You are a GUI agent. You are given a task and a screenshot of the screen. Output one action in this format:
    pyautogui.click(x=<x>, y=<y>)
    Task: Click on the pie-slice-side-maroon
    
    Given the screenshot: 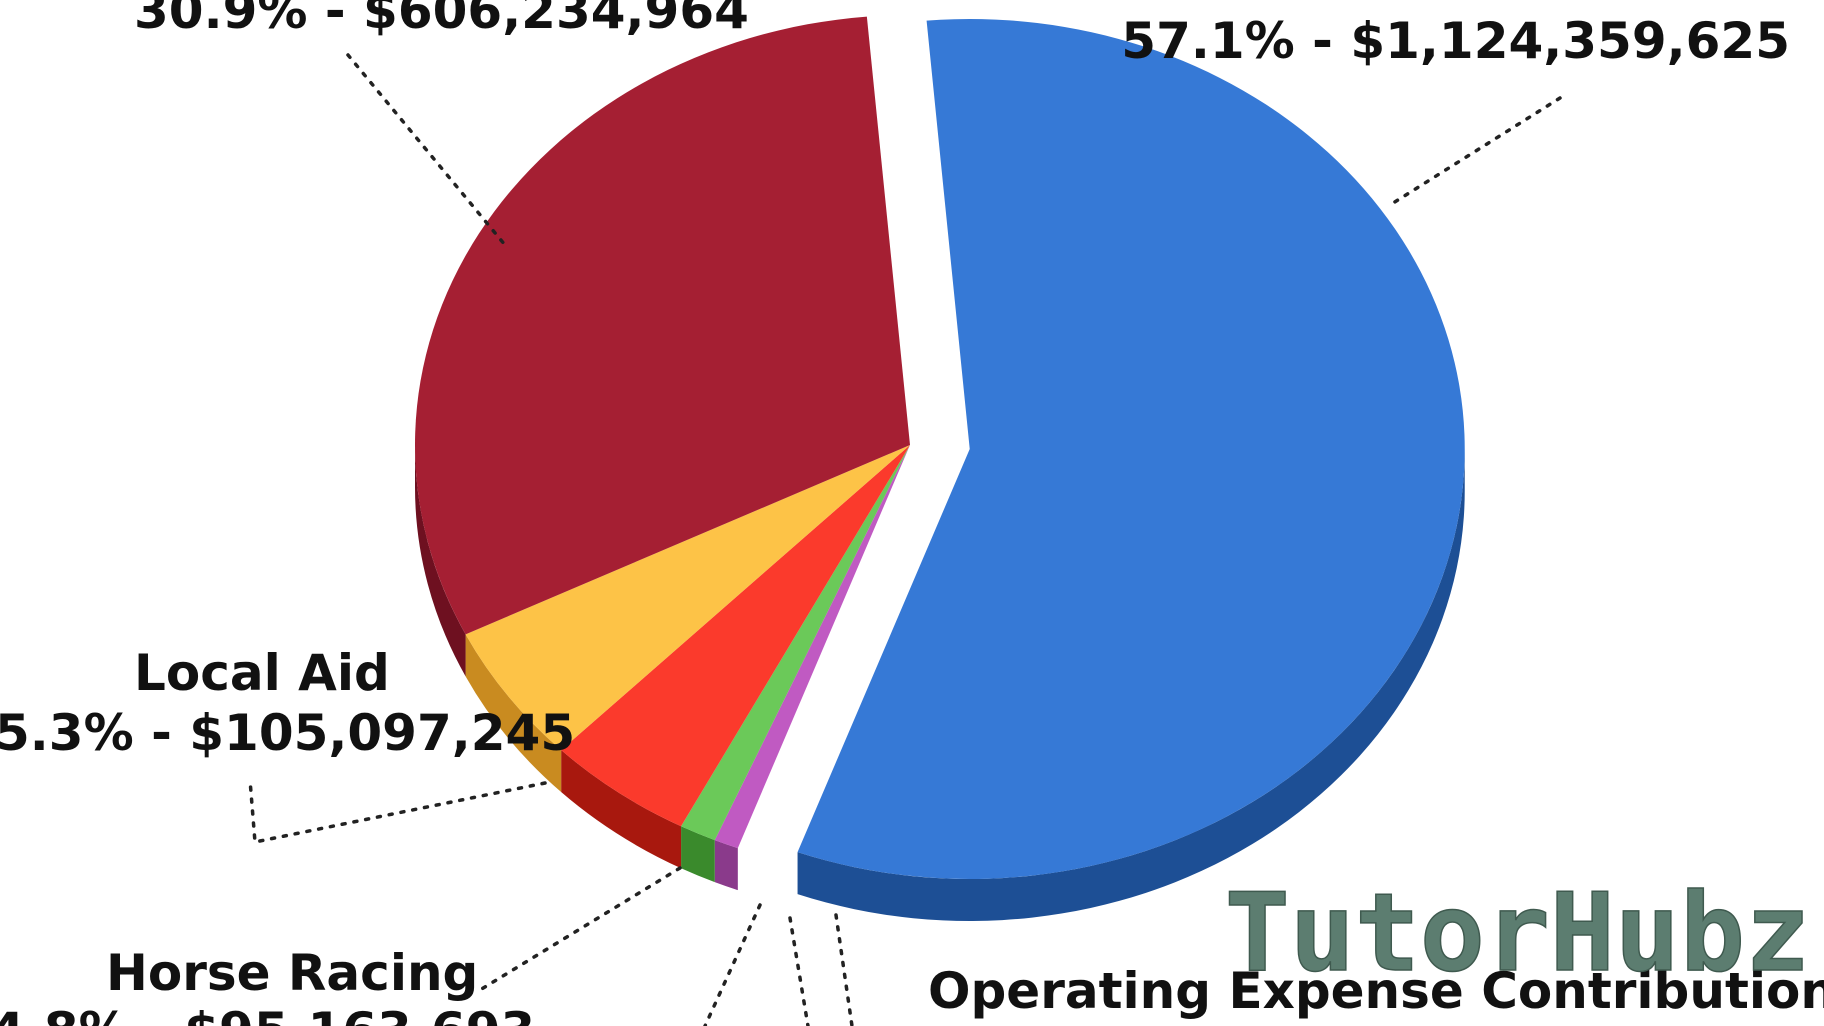 What is the action you would take?
    pyautogui.click(x=440, y=561)
    